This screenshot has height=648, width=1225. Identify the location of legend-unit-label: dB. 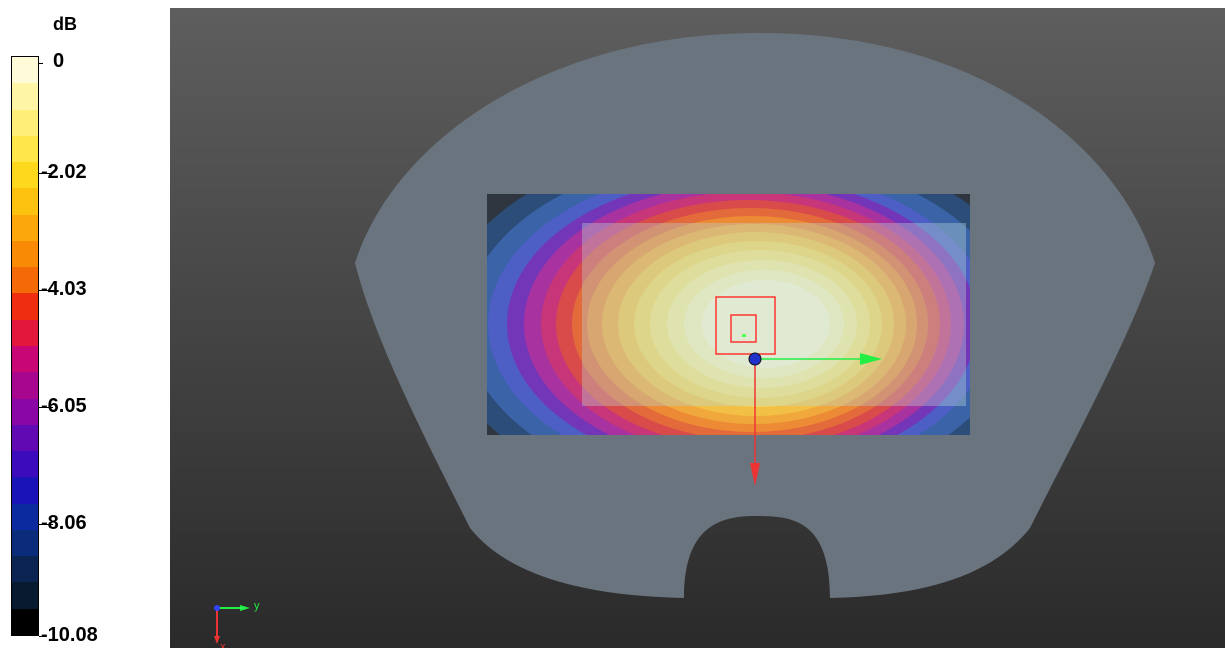
(65, 24).